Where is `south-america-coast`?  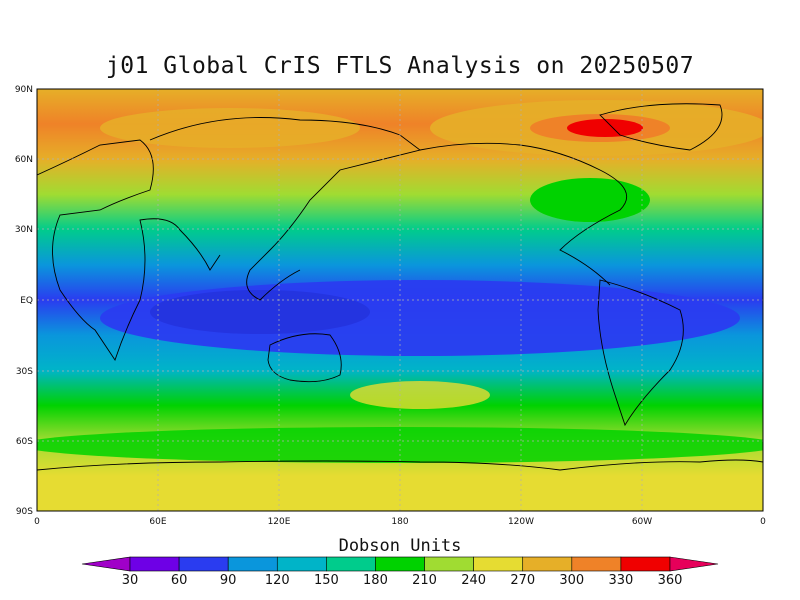 south-america-coast is located at coordinates (640, 353).